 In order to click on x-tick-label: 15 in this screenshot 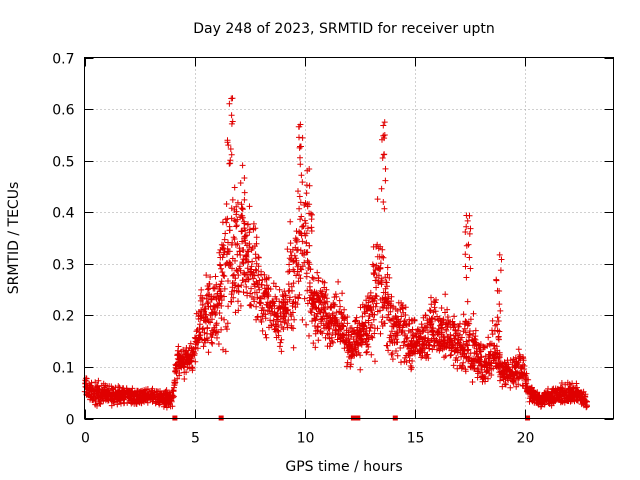, I will do `click(416, 439)`.